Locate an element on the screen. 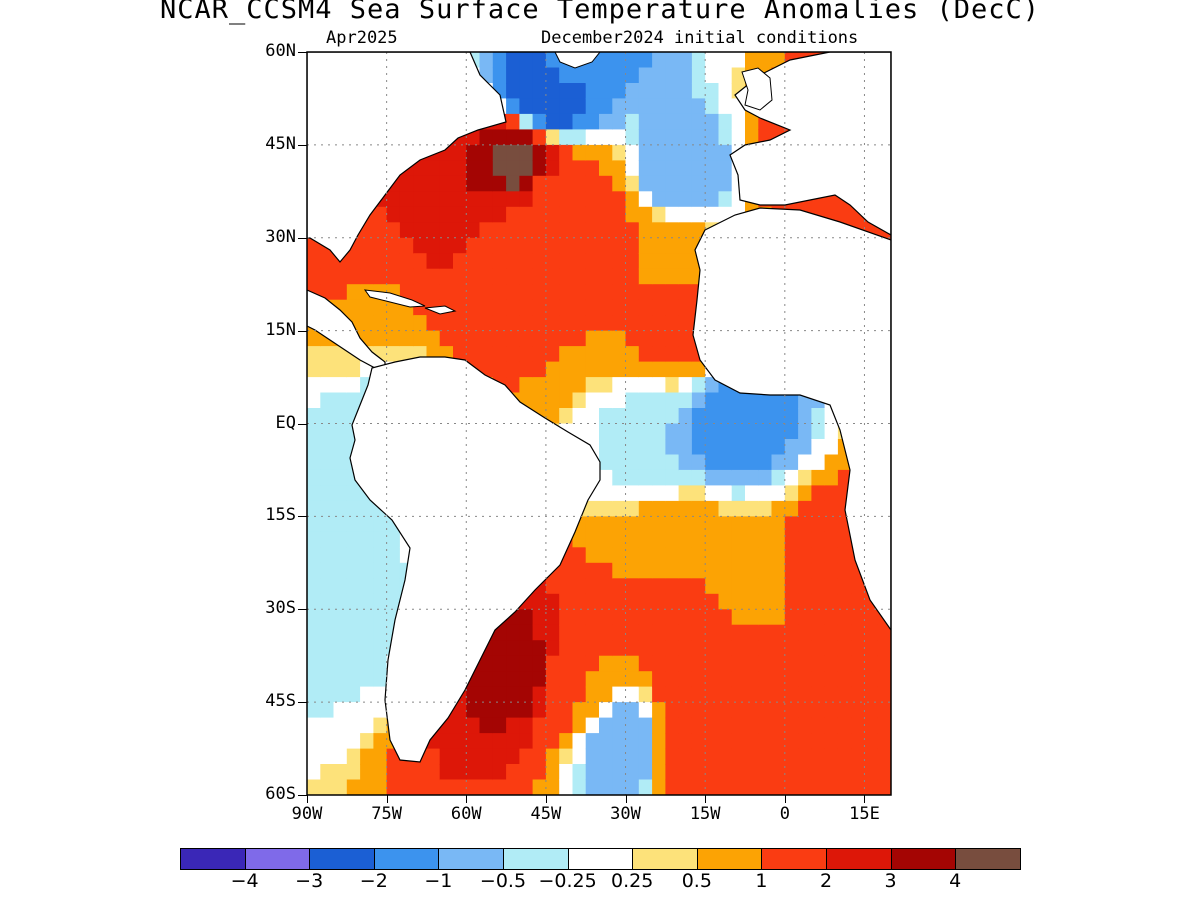 The width and height of the screenshot is (1200, 900). land-cuba is located at coordinates (394, 298).